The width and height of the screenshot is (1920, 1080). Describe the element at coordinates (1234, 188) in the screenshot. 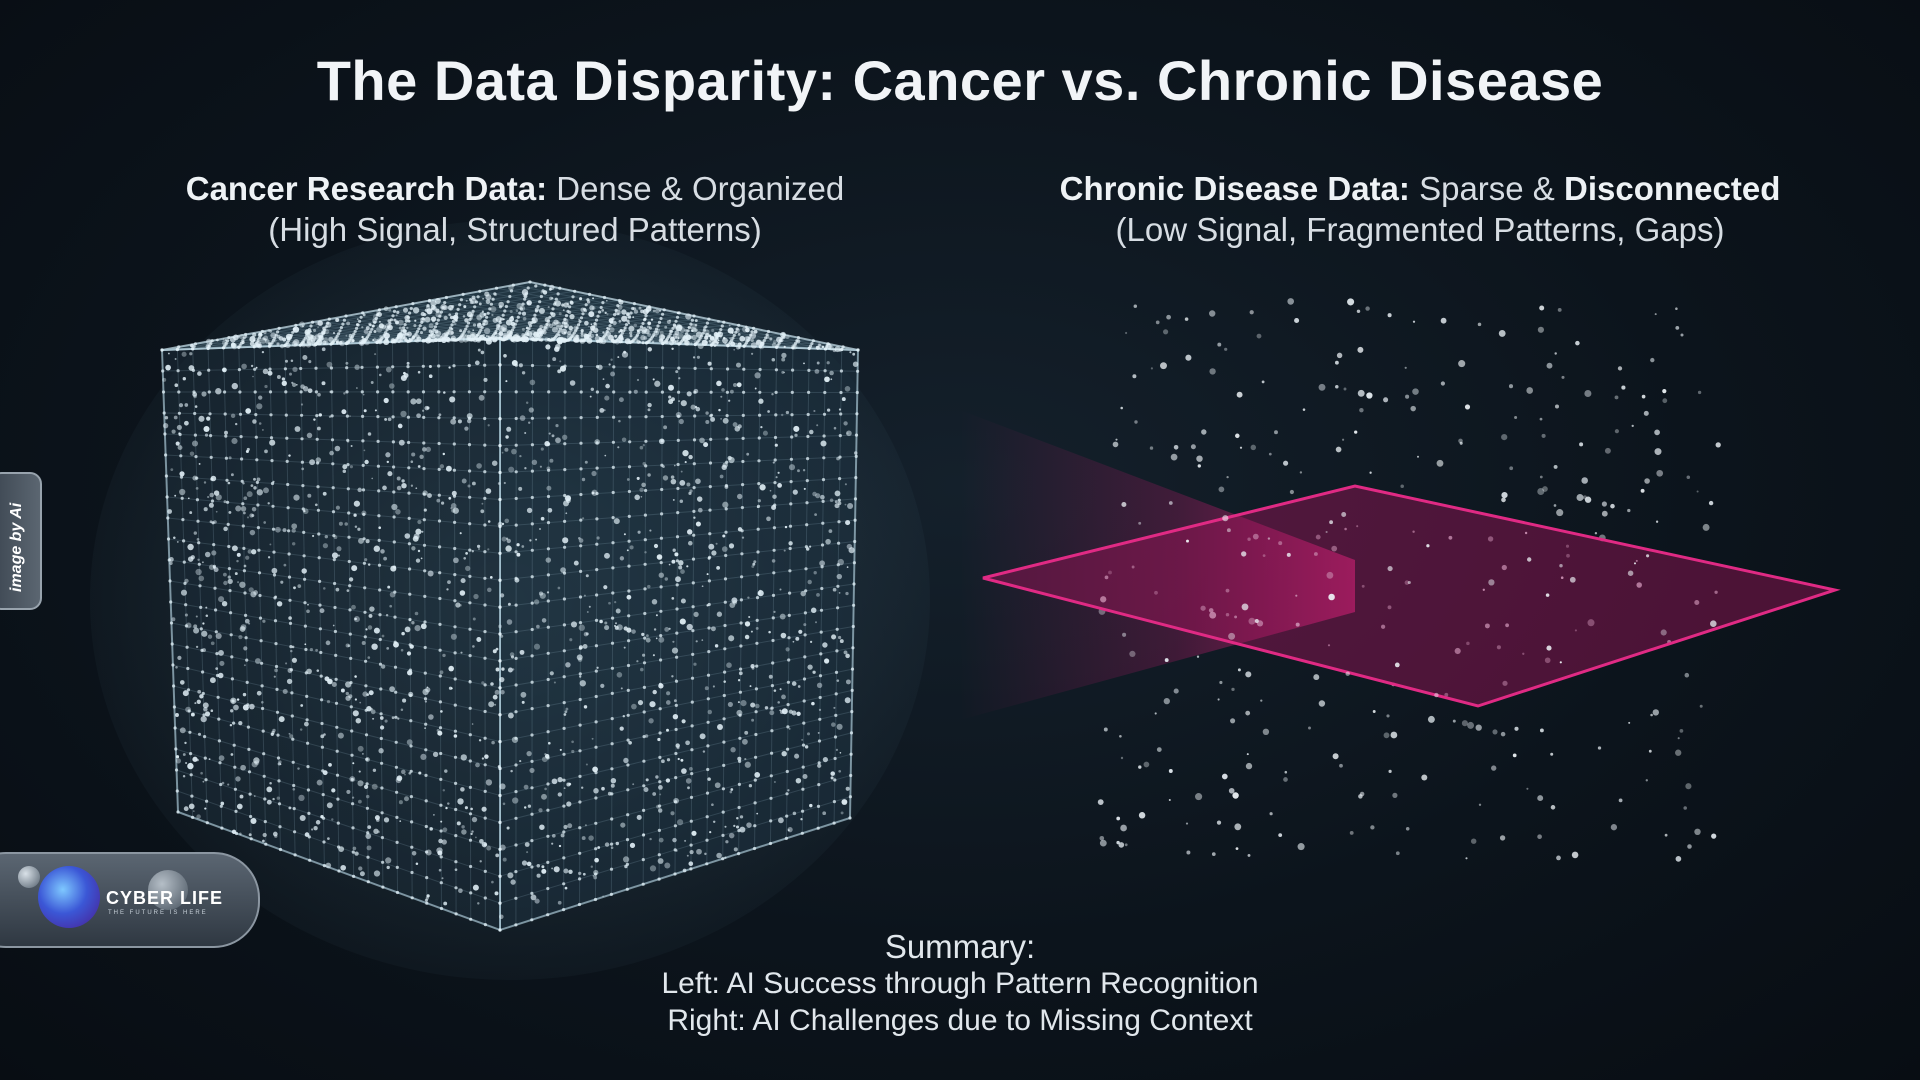

I see `right-heading-bold: Chronic Disease Data:` at that location.